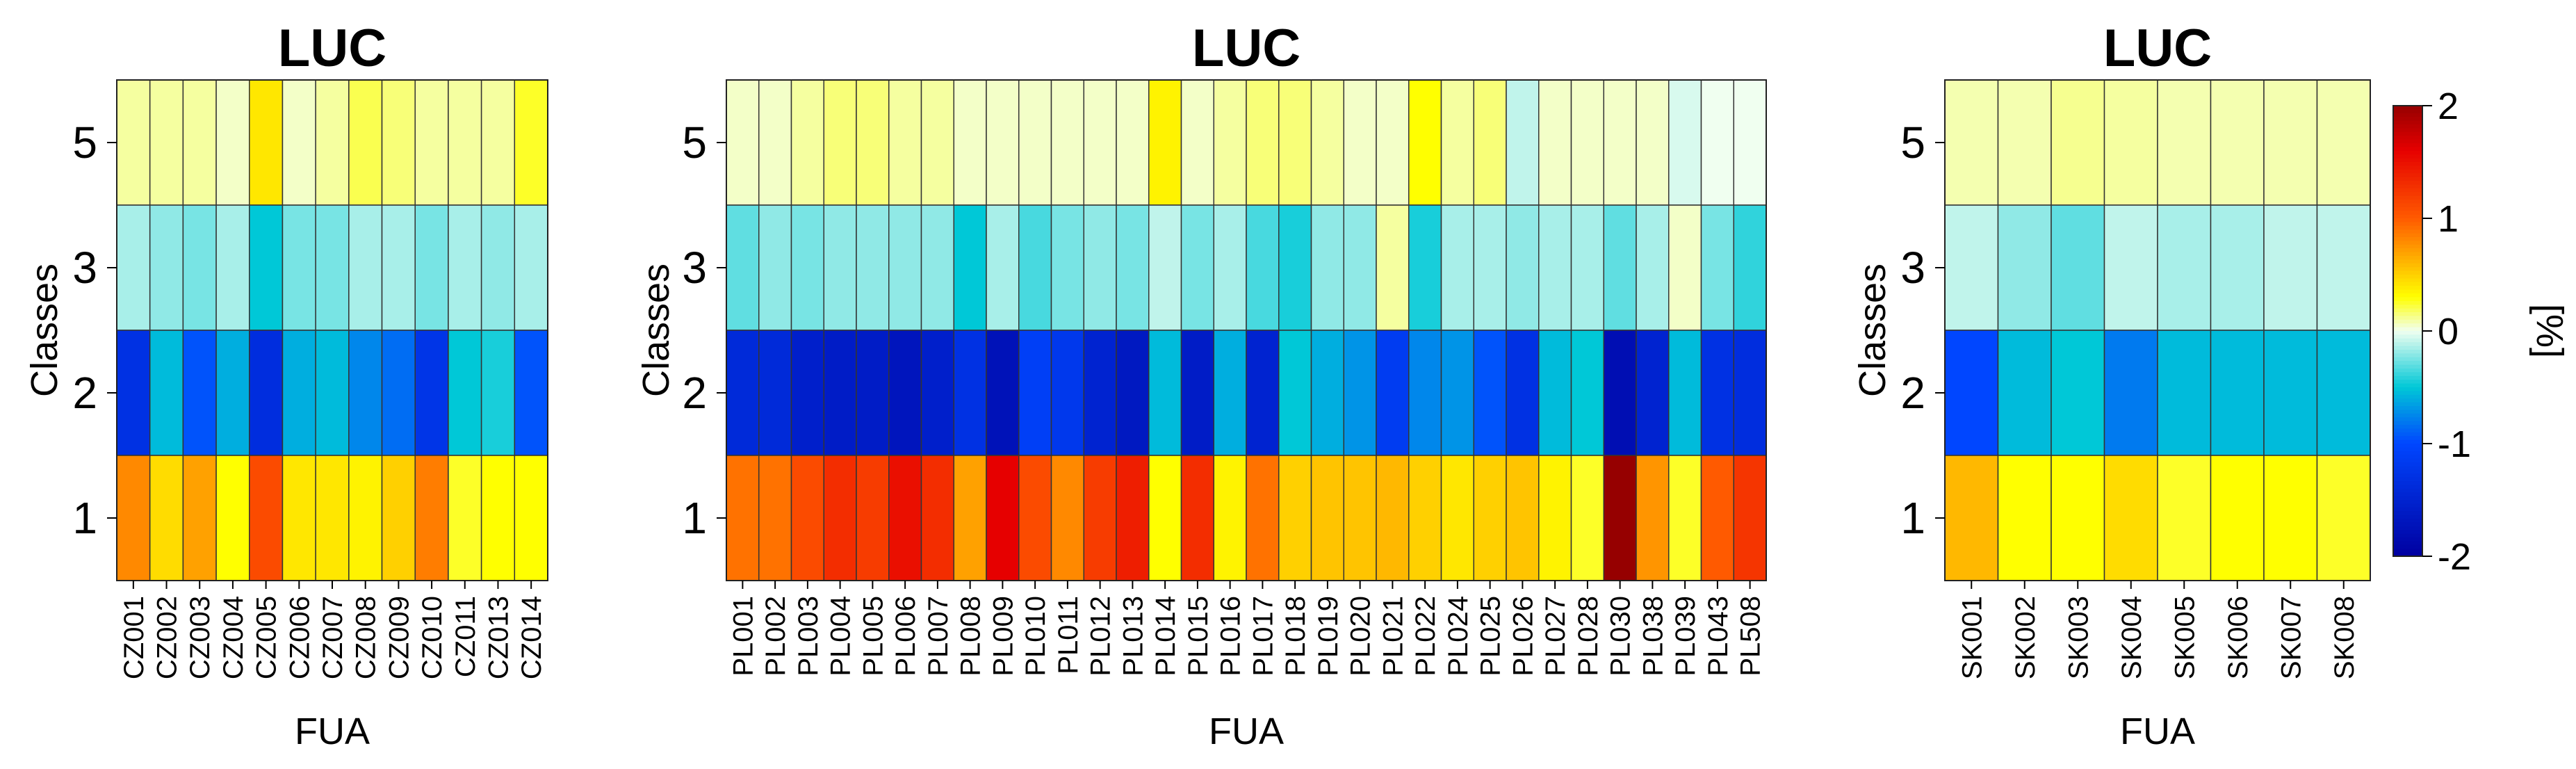 Image resolution: width=2576 pixels, height=769 pixels. I want to click on x-tick-label: SK002, so click(2025, 637).